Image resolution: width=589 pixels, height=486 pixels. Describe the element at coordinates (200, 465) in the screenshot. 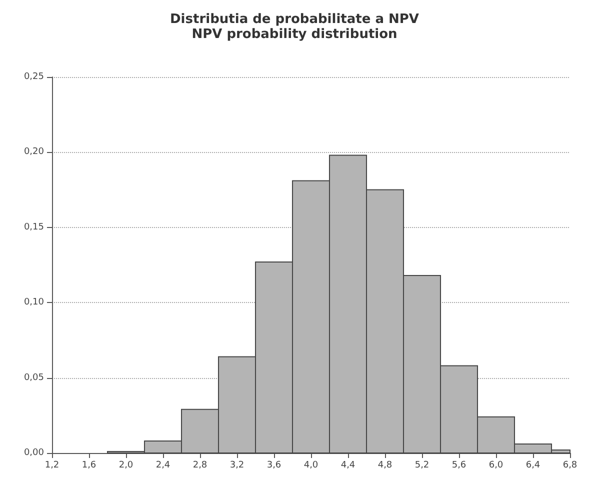

I see `x-tick-label: 2,8` at that location.